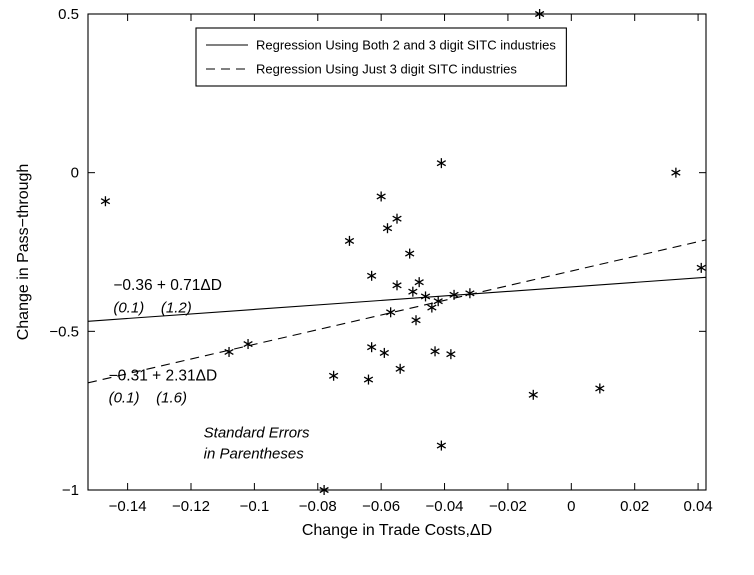 The image size is (754, 575). Describe the element at coordinates (75, 173) in the screenshot. I see `y-tick-label: 0` at that location.